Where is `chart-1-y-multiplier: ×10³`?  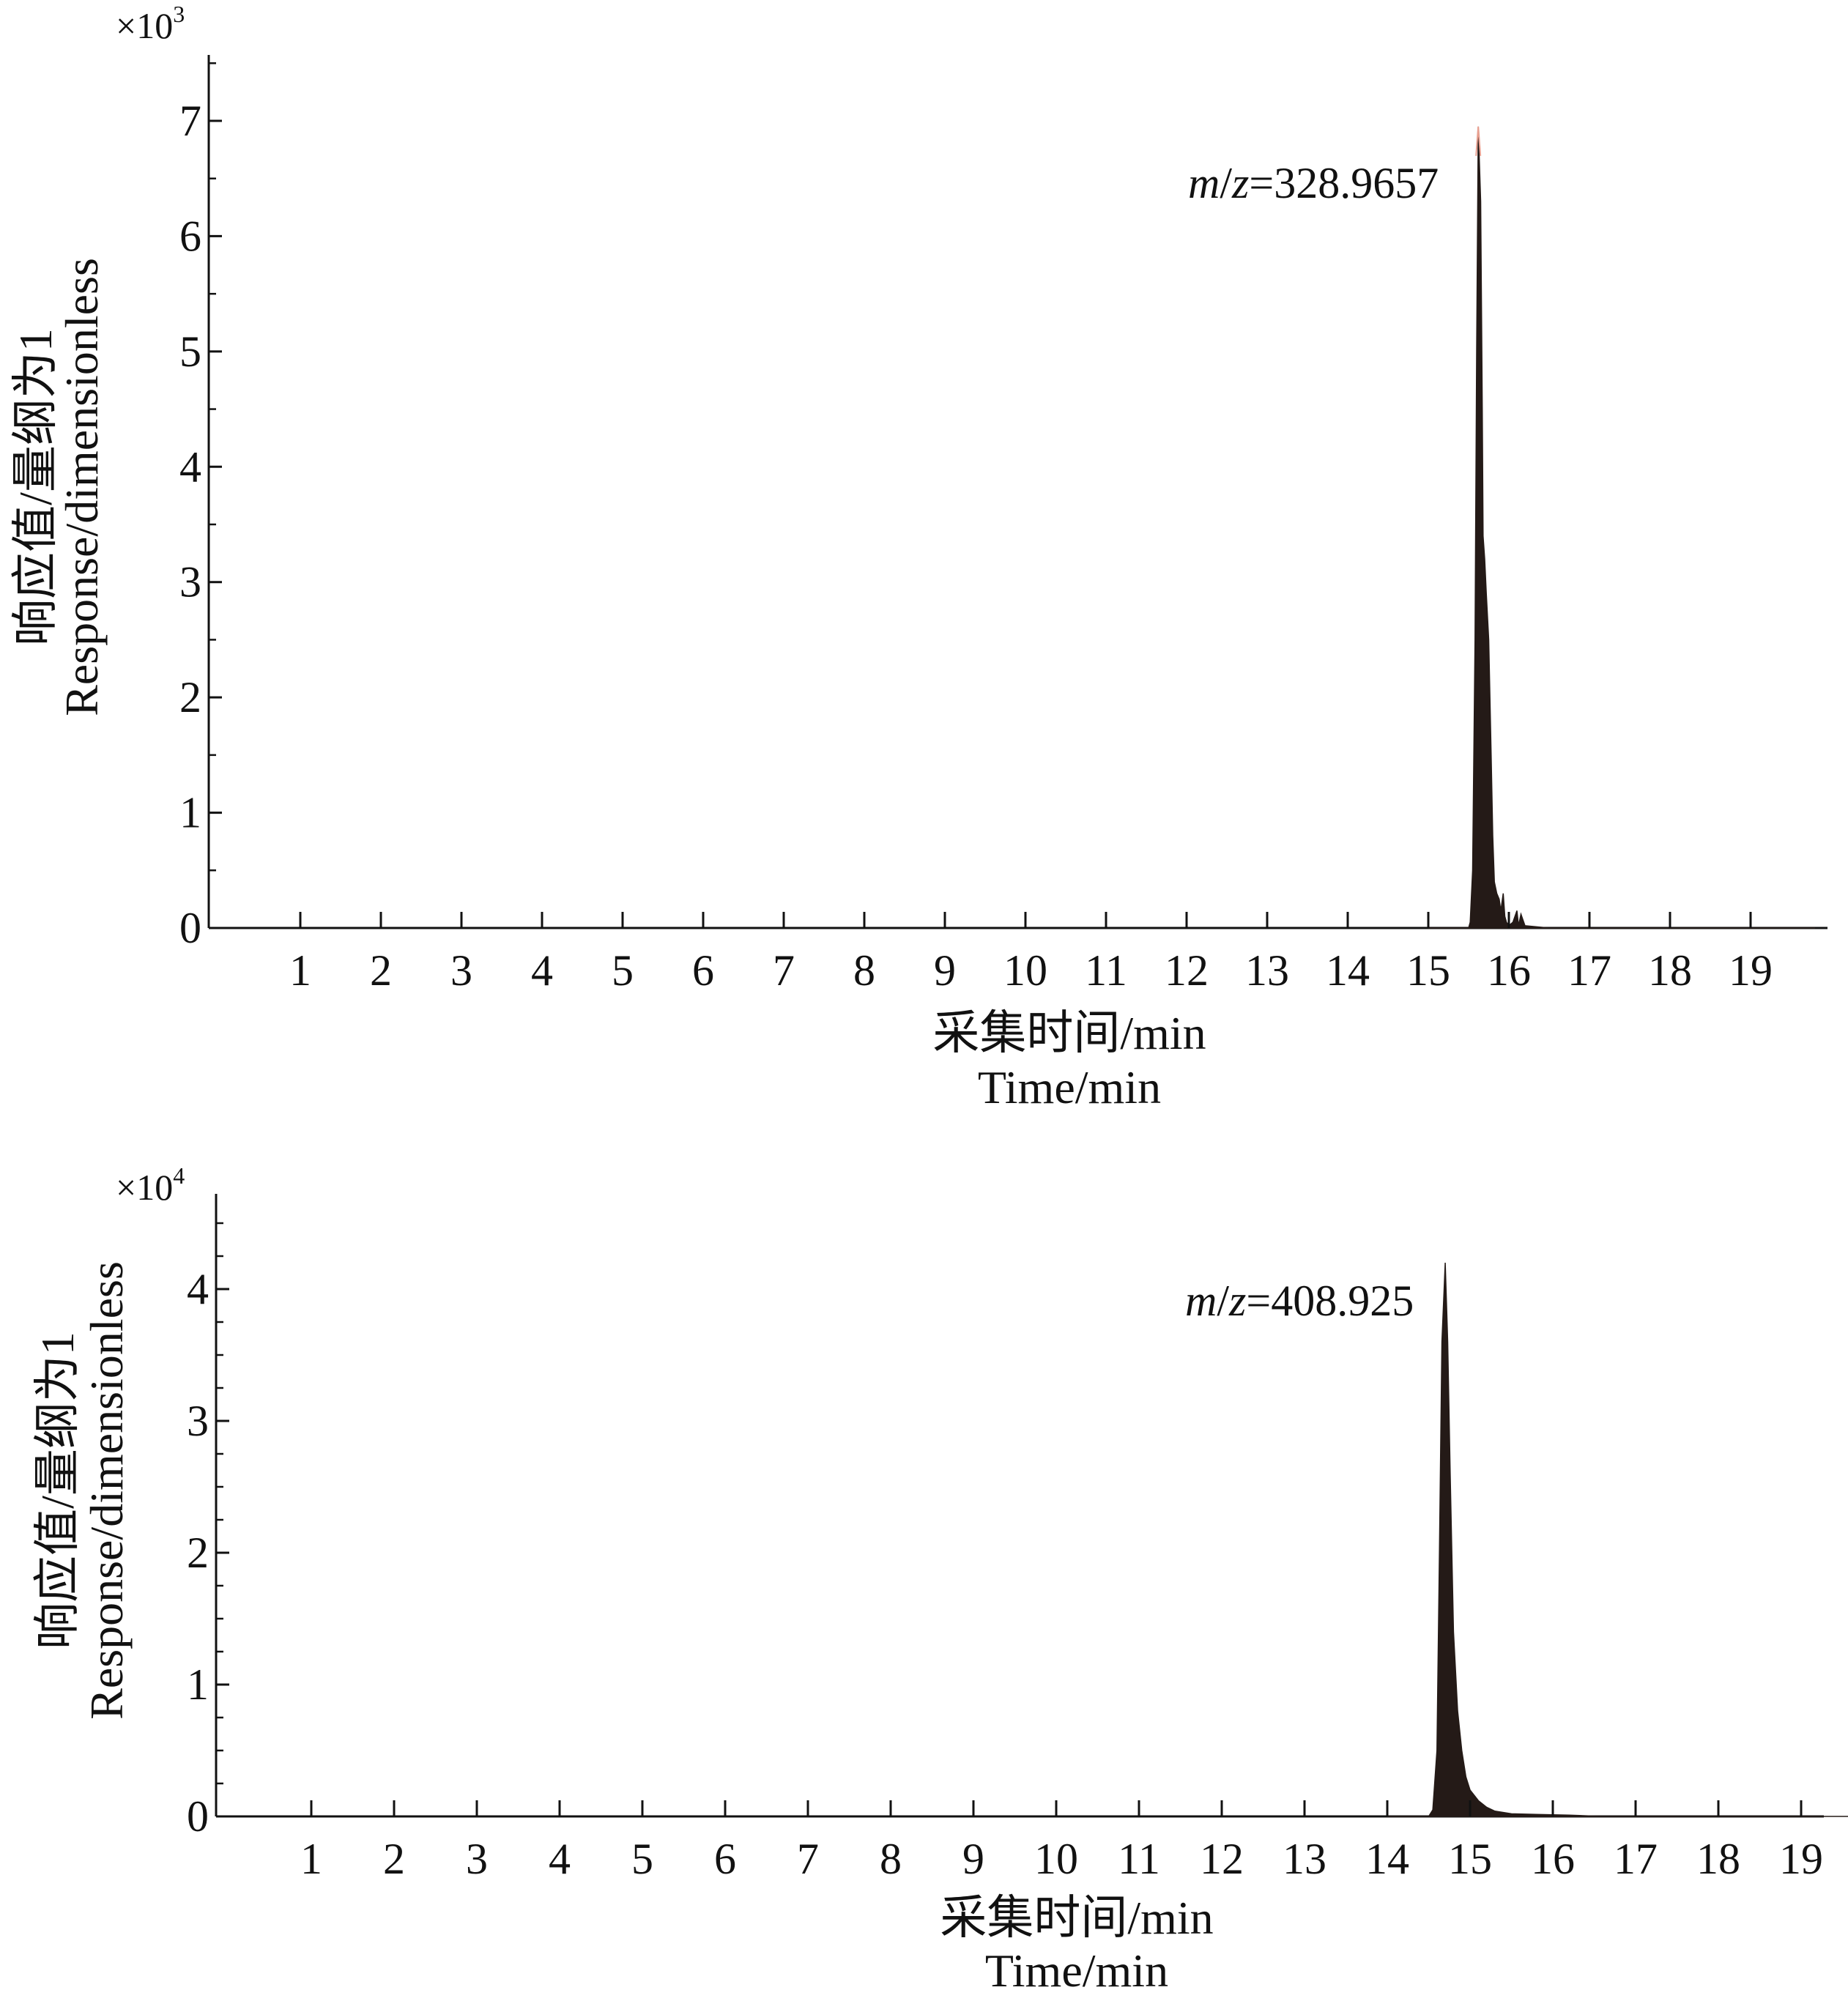 chart-1-y-multiplier: ×10³ is located at coordinates (150, 23).